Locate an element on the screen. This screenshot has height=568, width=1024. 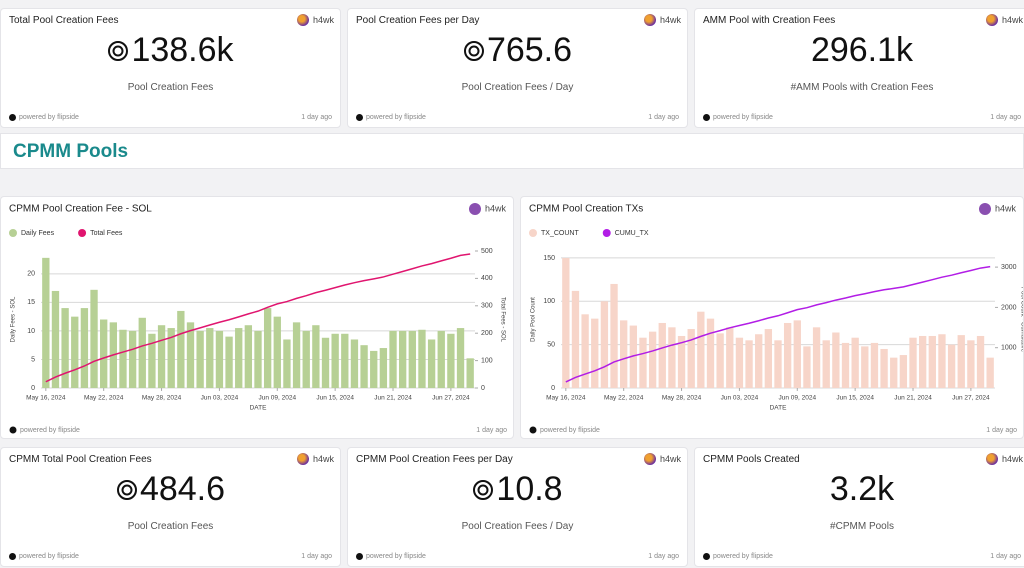
y2-axis-title: Total Fees - SOL is located at coordinates (502, 320).